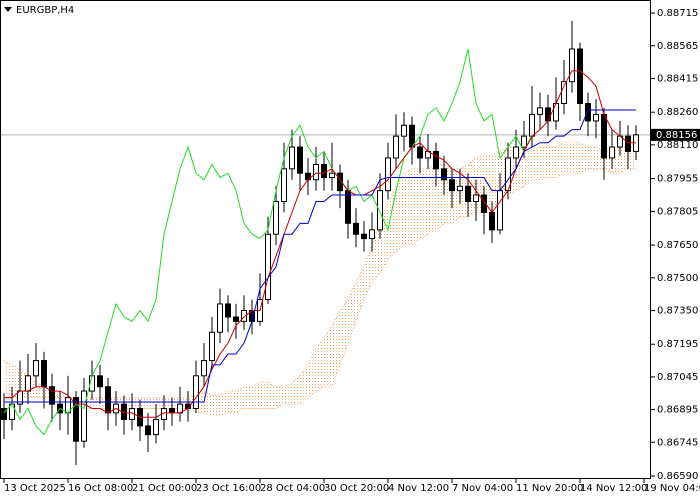 The height and width of the screenshot is (500, 700). I want to click on y-tick-label: 0.86745, so click(677, 442).